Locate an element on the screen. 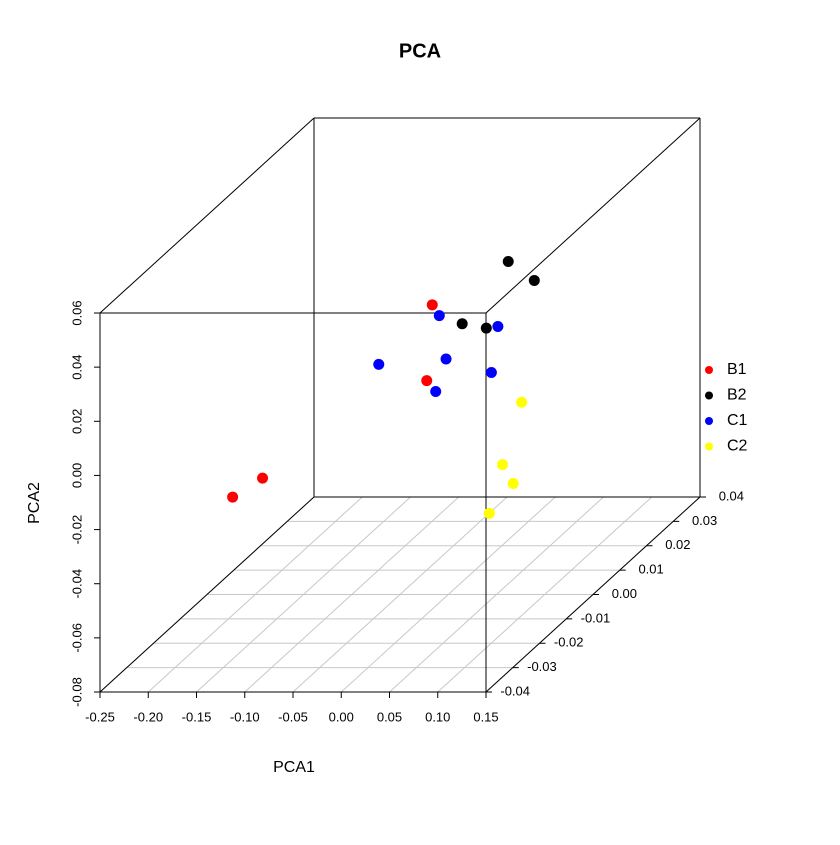  y-tick-label: -0.08 is located at coordinates (76, 692).